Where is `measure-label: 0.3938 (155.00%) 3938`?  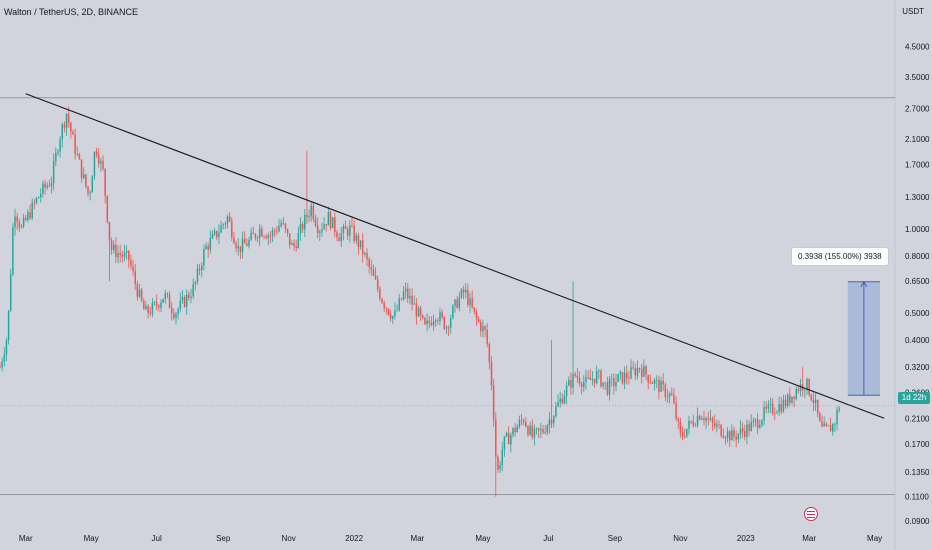
measure-label: 0.3938 (155.00%) 3938 is located at coordinates (840, 256).